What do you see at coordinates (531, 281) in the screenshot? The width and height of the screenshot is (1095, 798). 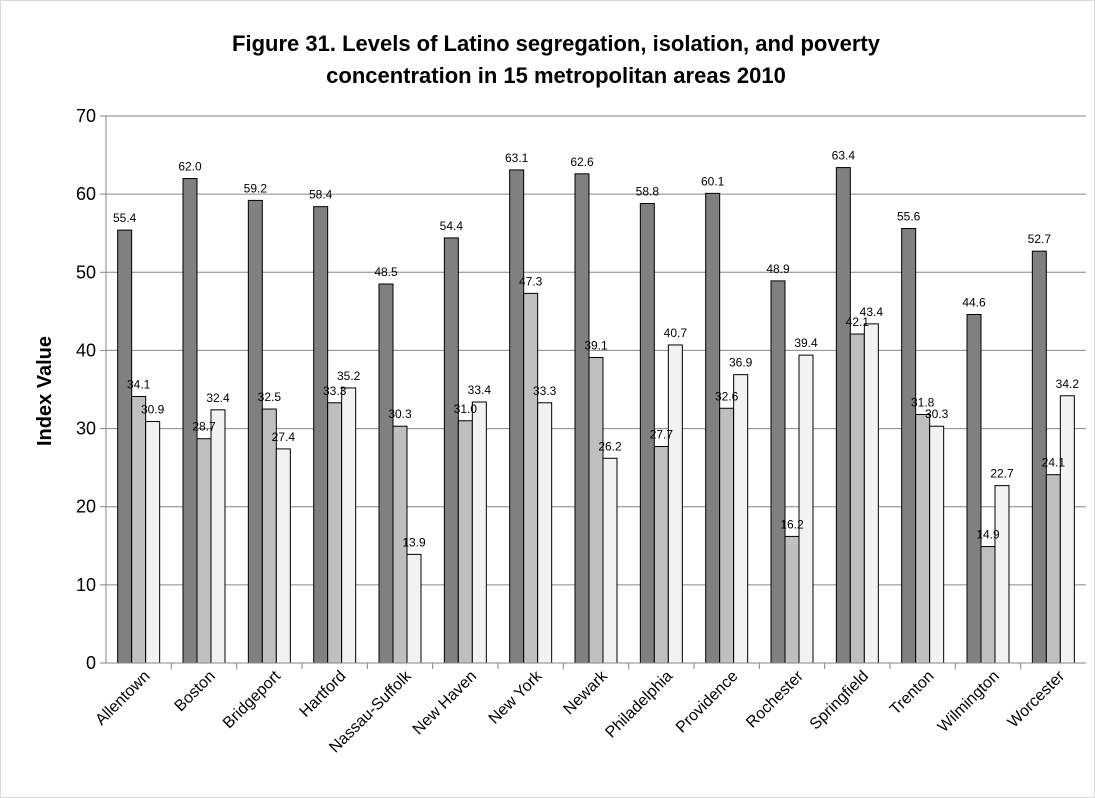 I see `data-label: 47.3` at bounding box center [531, 281].